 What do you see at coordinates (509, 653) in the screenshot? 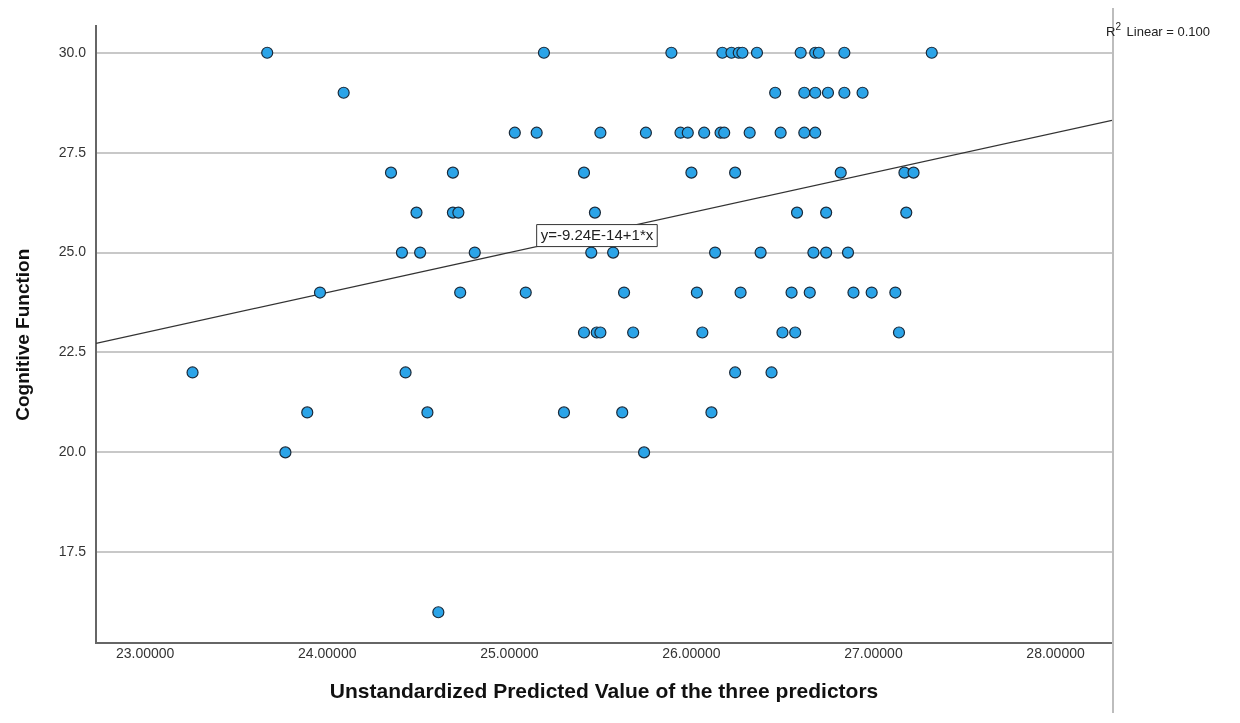
I see `x-tick-label: 25.00000` at bounding box center [509, 653].